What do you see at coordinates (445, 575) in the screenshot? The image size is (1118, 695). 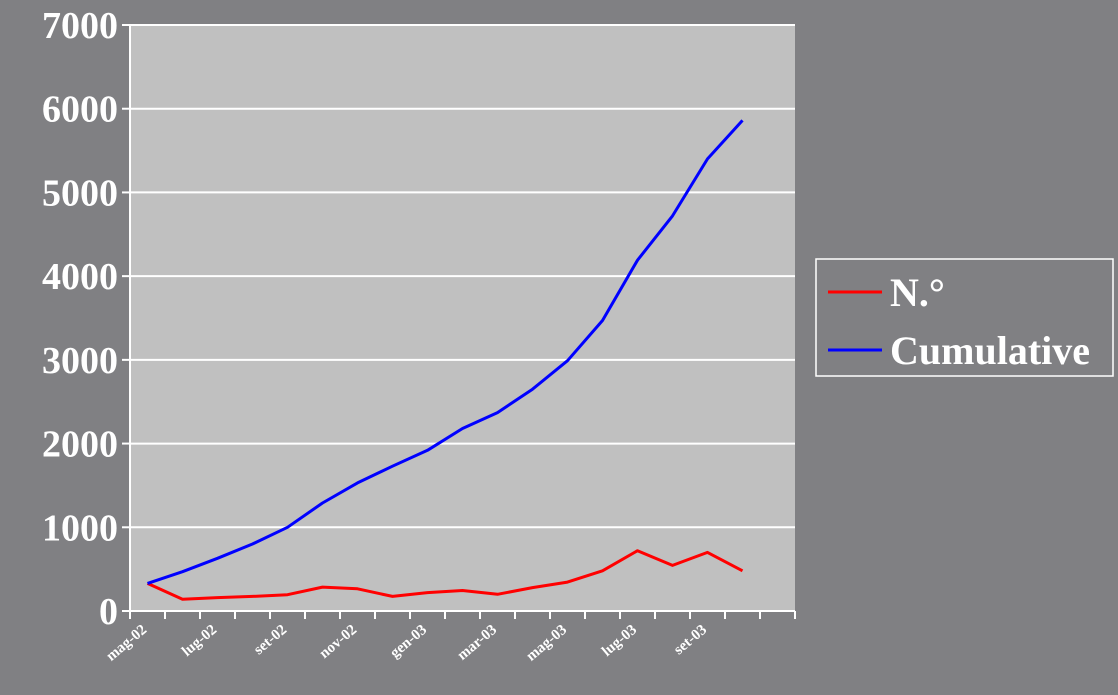 I see `series-line-n` at bounding box center [445, 575].